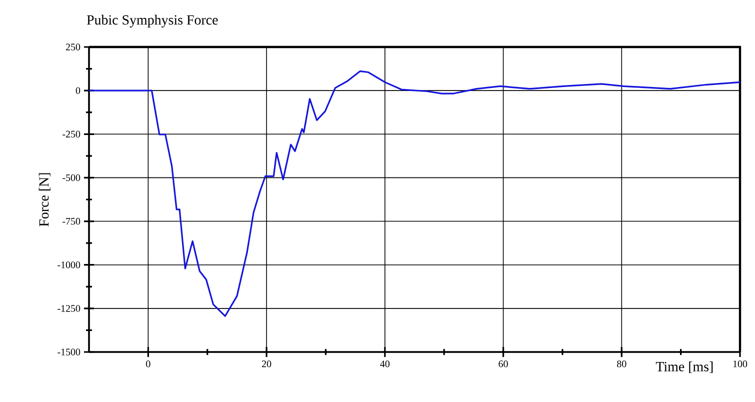 Image resolution: width=755 pixels, height=402 pixels. I want to click on x-axis-title: Time [ms], so click(684, 368).